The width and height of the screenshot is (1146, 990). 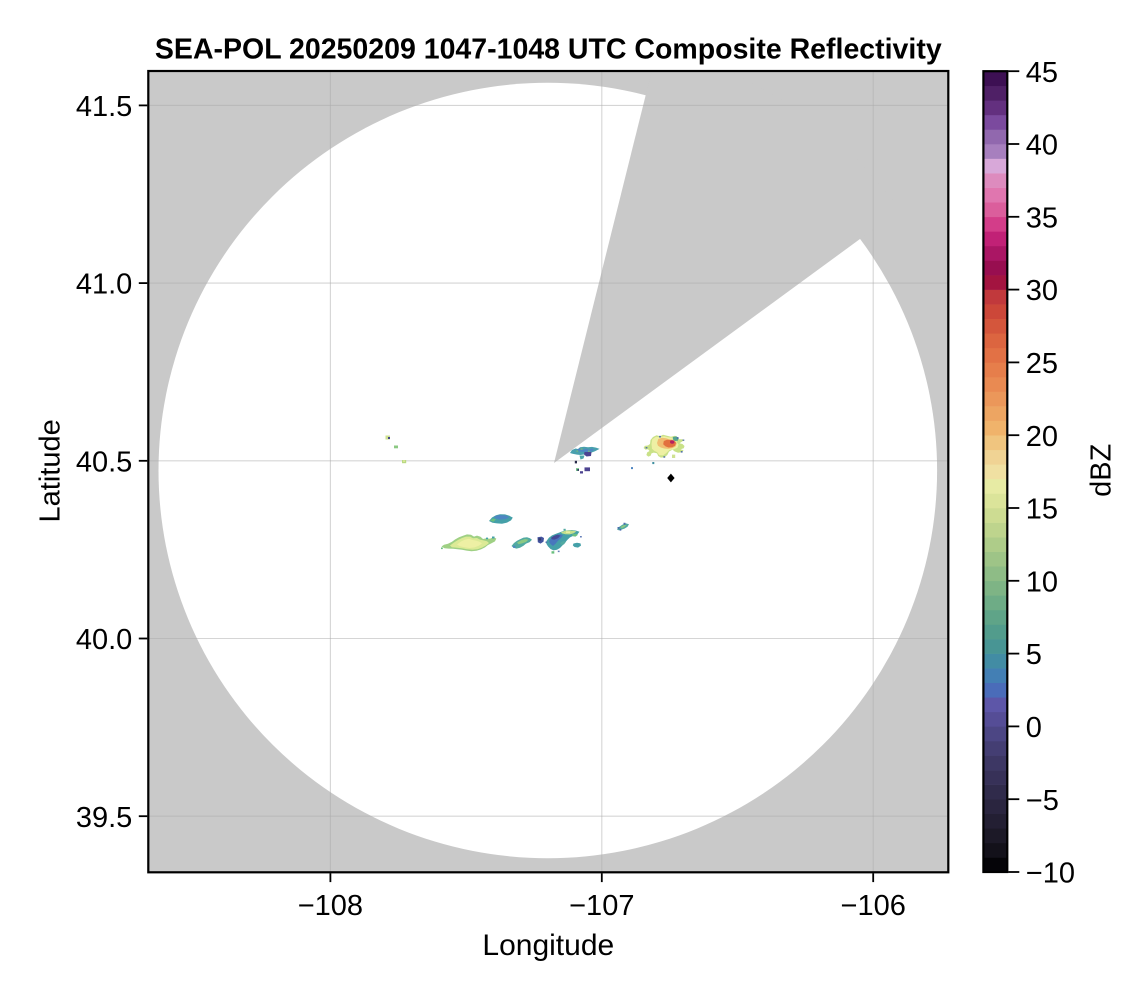 What do you see at coordinates (1034, 655) in the screenshot?
I see `svg-text: 5` at bounding box center [1034, 655].